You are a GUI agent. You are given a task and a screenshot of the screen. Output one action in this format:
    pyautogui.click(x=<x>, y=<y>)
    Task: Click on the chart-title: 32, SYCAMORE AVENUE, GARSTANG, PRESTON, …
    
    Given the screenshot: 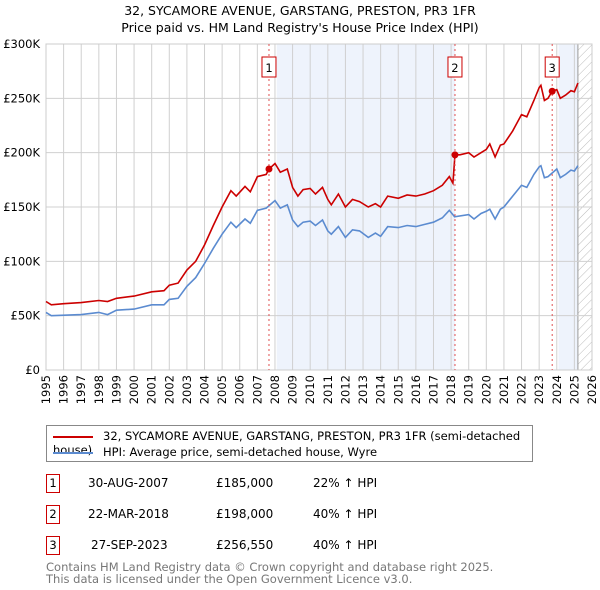 What is the action you would take?
    pyautogui.click(x=300, y=10)
    